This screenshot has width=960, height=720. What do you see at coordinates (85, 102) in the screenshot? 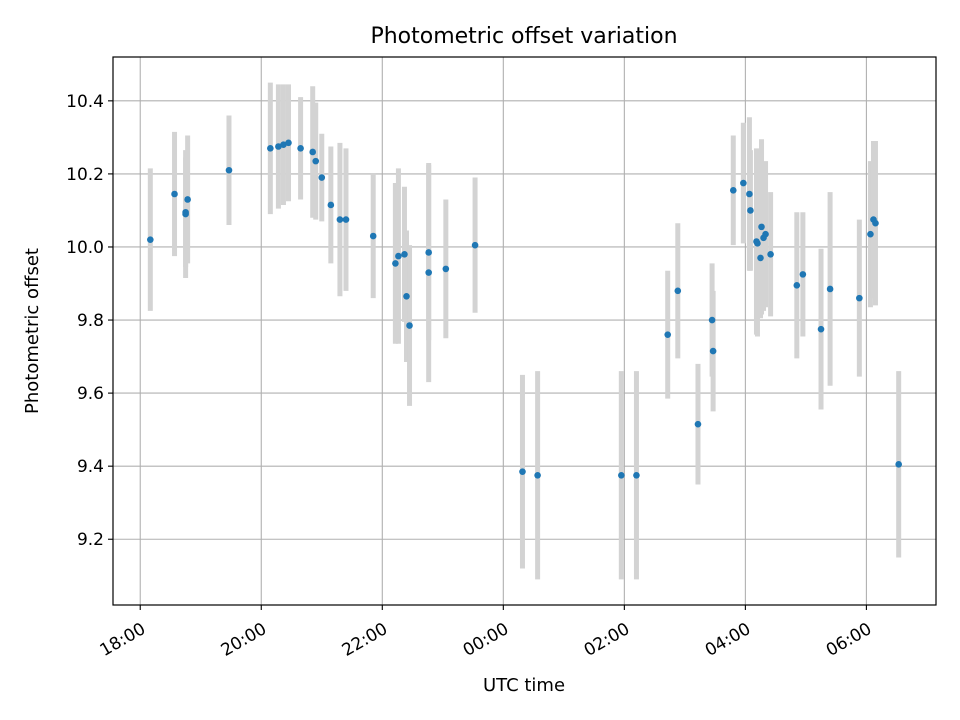
I see `y-tick-label: 10.4` at bounding box center [85, 102].